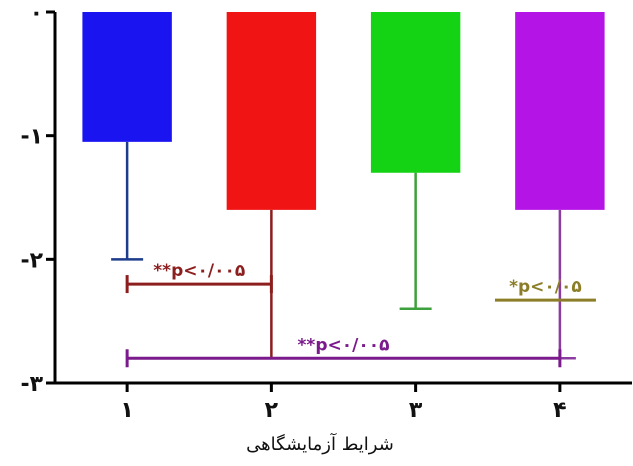  I want to click on x-tick-label: ۳, so click(416, 410).